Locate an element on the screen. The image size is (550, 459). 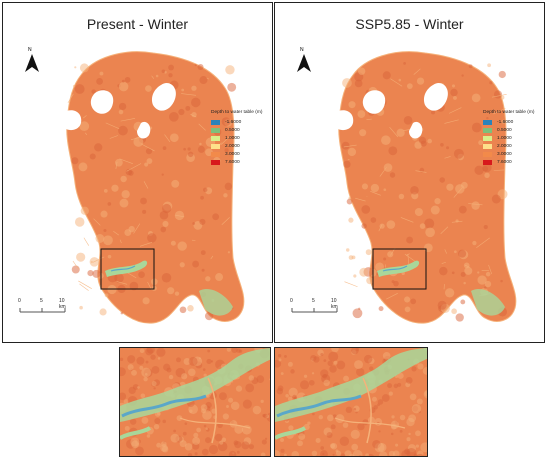
zoom-inset-ssp585 is located at coordinates (351, 402).